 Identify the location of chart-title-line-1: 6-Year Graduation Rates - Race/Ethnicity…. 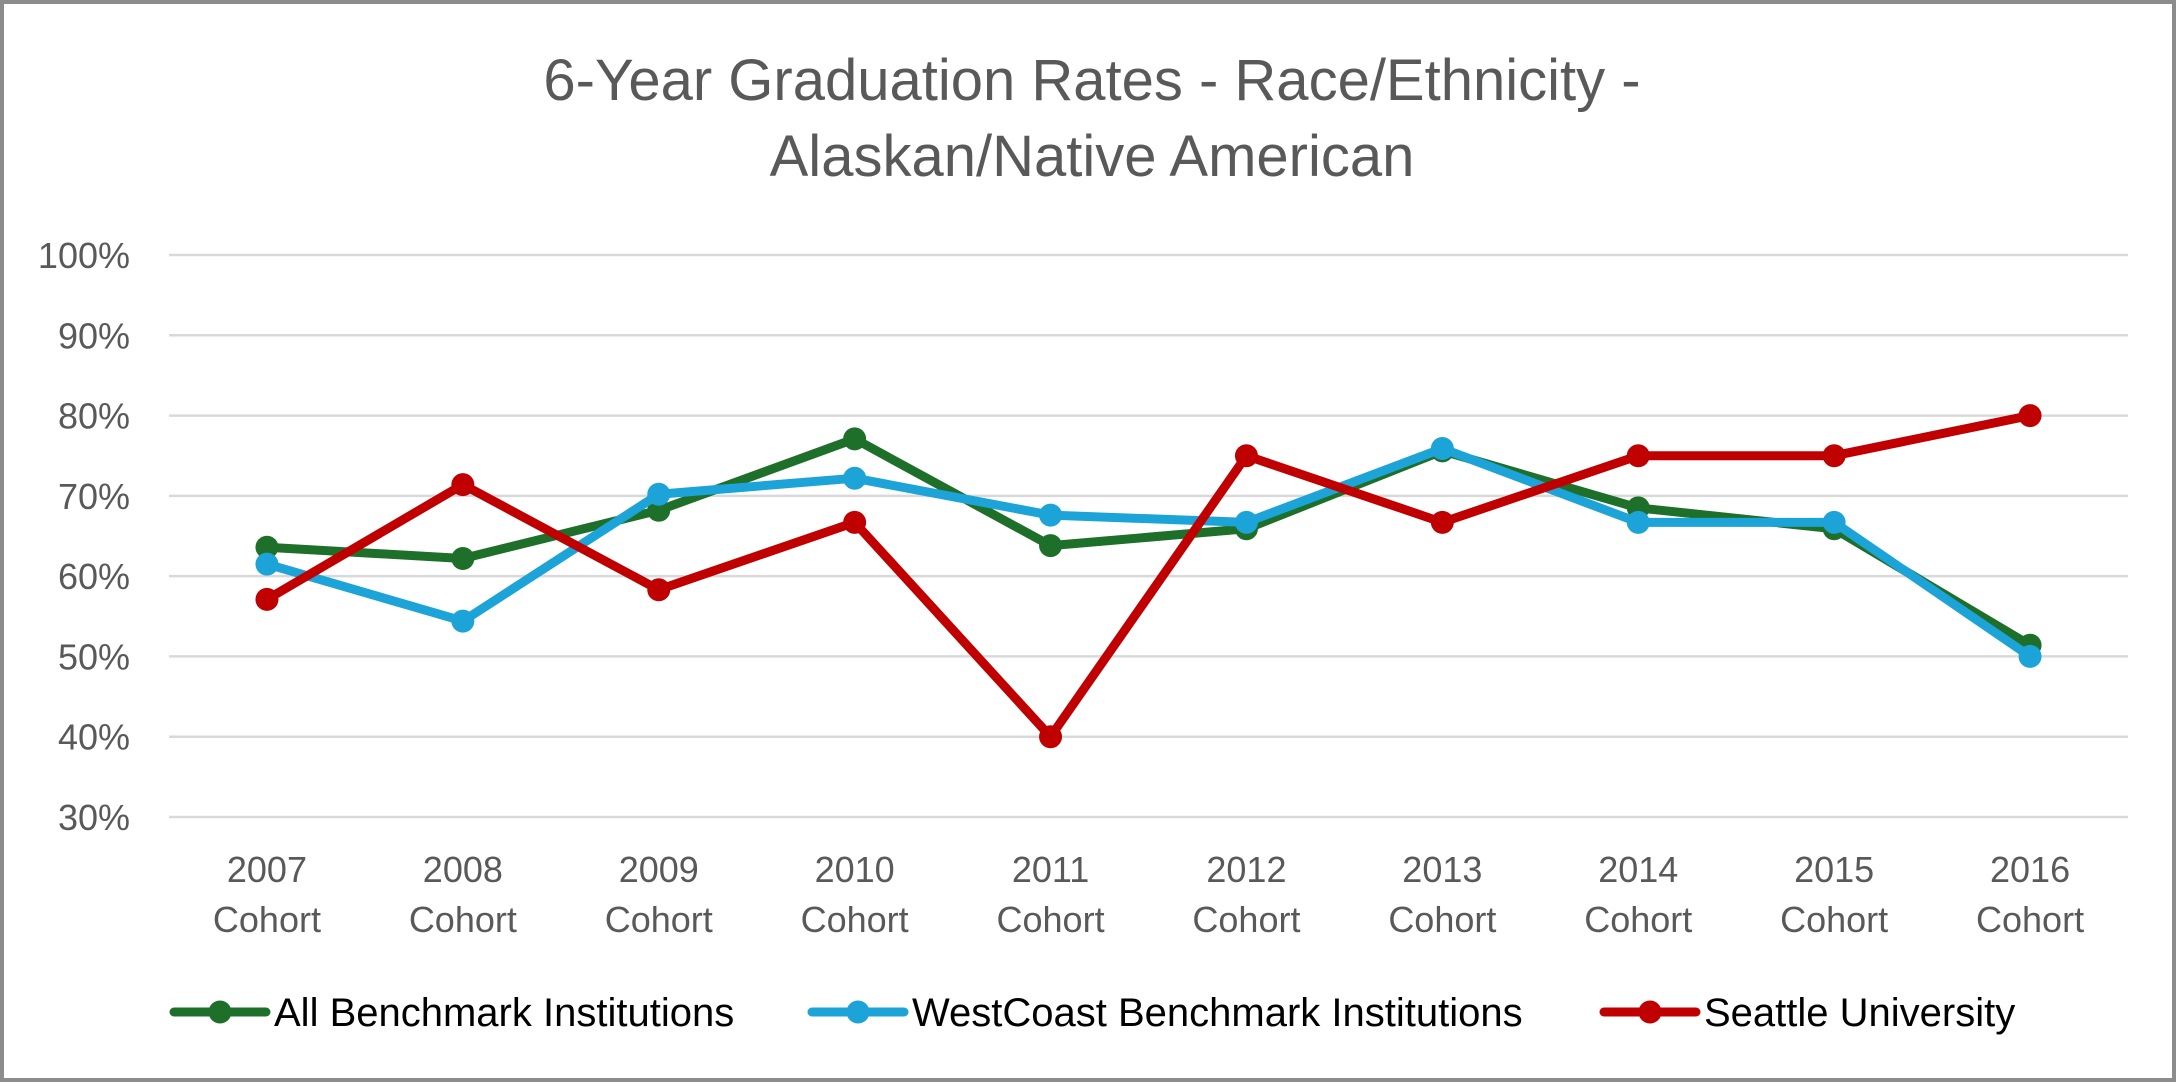
(1091, 80).